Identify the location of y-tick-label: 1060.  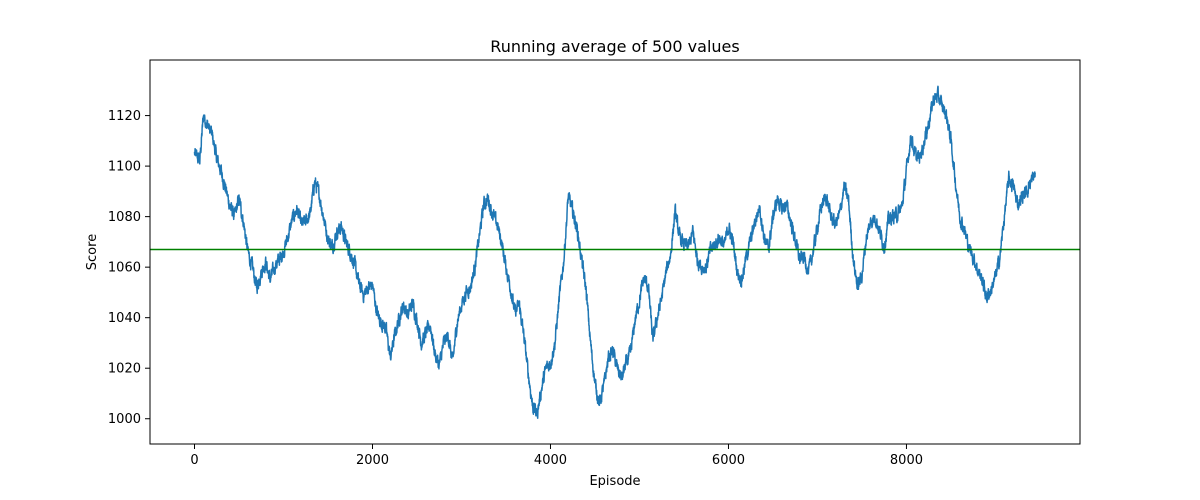
(124, 268).